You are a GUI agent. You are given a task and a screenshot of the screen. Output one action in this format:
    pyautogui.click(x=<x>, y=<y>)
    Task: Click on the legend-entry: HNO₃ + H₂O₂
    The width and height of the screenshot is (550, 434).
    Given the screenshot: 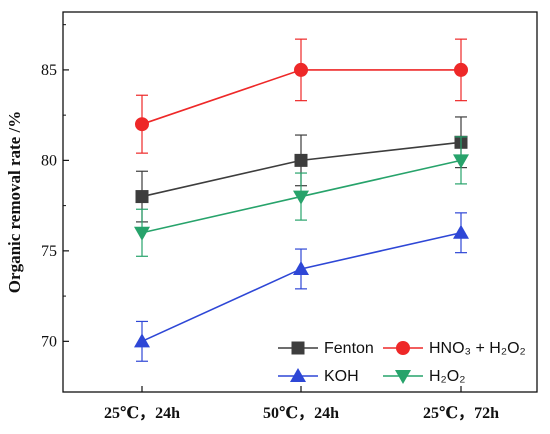 What is the action you would take?
    pyautogui.click(x=454, y=348)
    